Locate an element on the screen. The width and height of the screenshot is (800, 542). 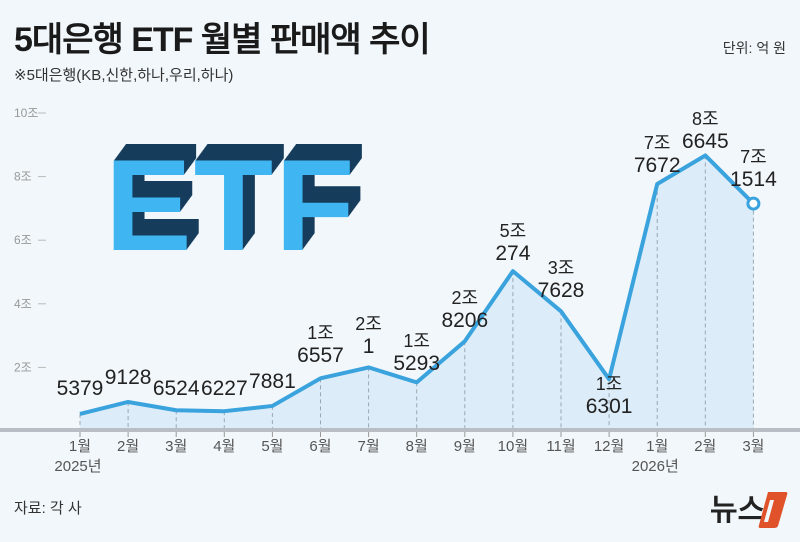
data-label: 6557 is located at coordinates (320, 355).